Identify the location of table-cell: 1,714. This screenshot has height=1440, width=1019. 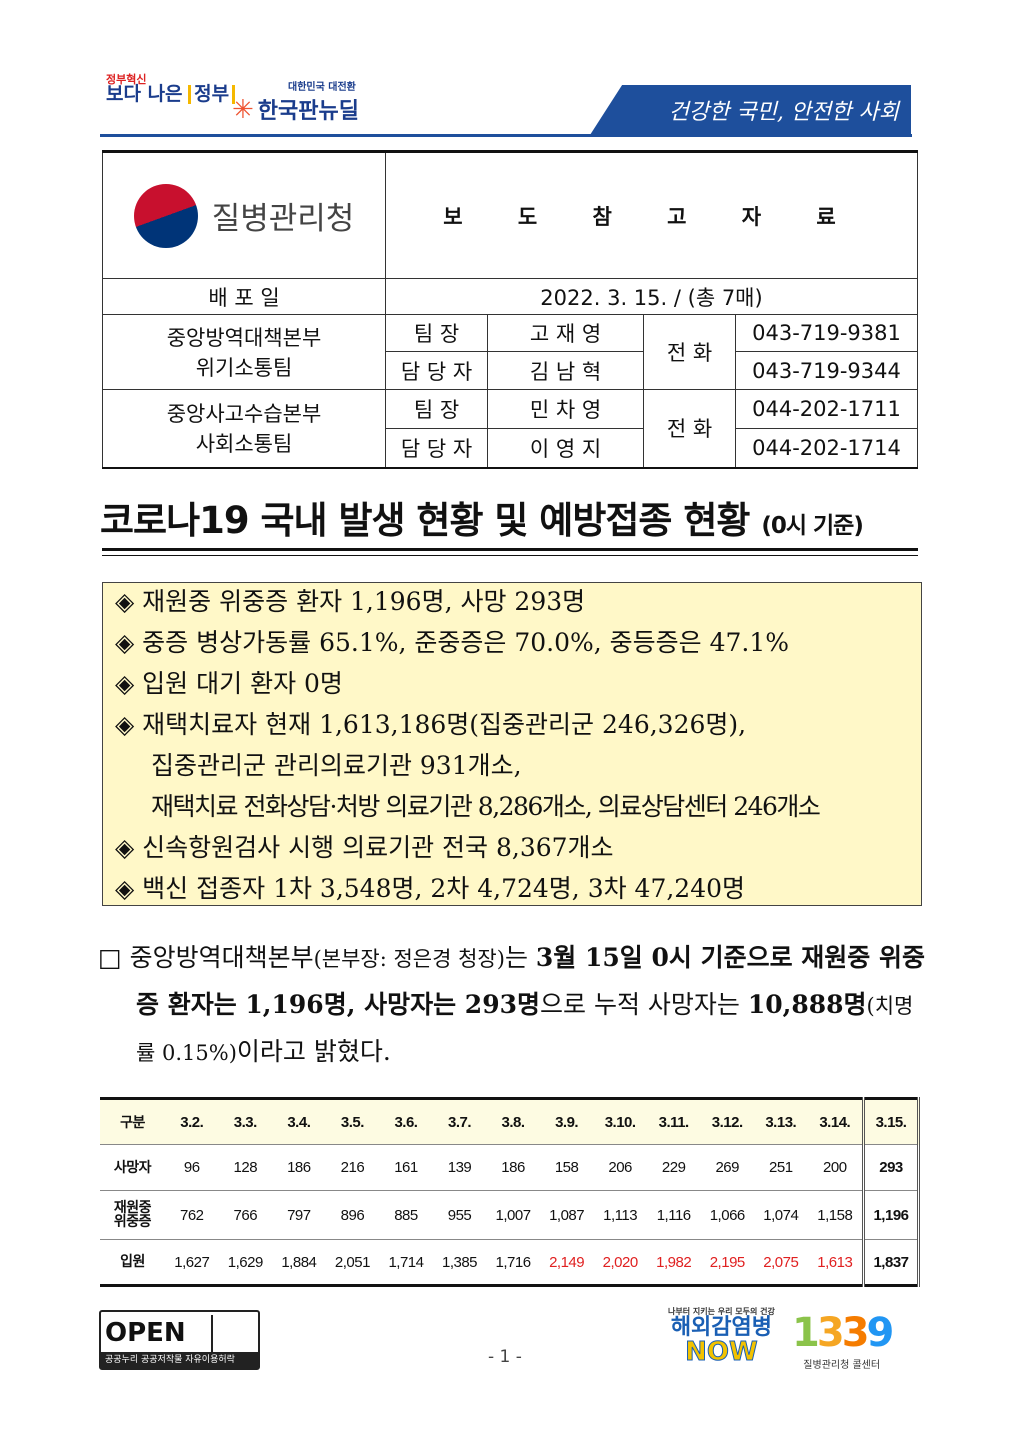
(406, 1262).